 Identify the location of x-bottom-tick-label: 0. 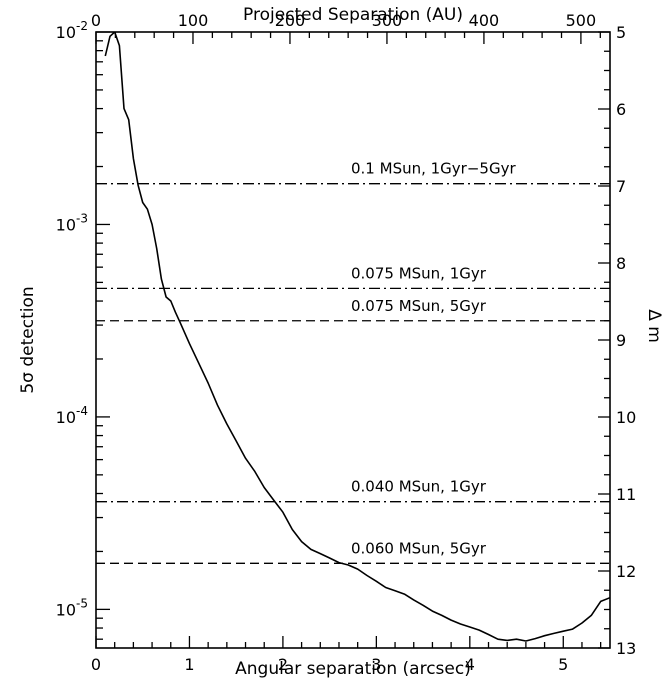
(96, 664).